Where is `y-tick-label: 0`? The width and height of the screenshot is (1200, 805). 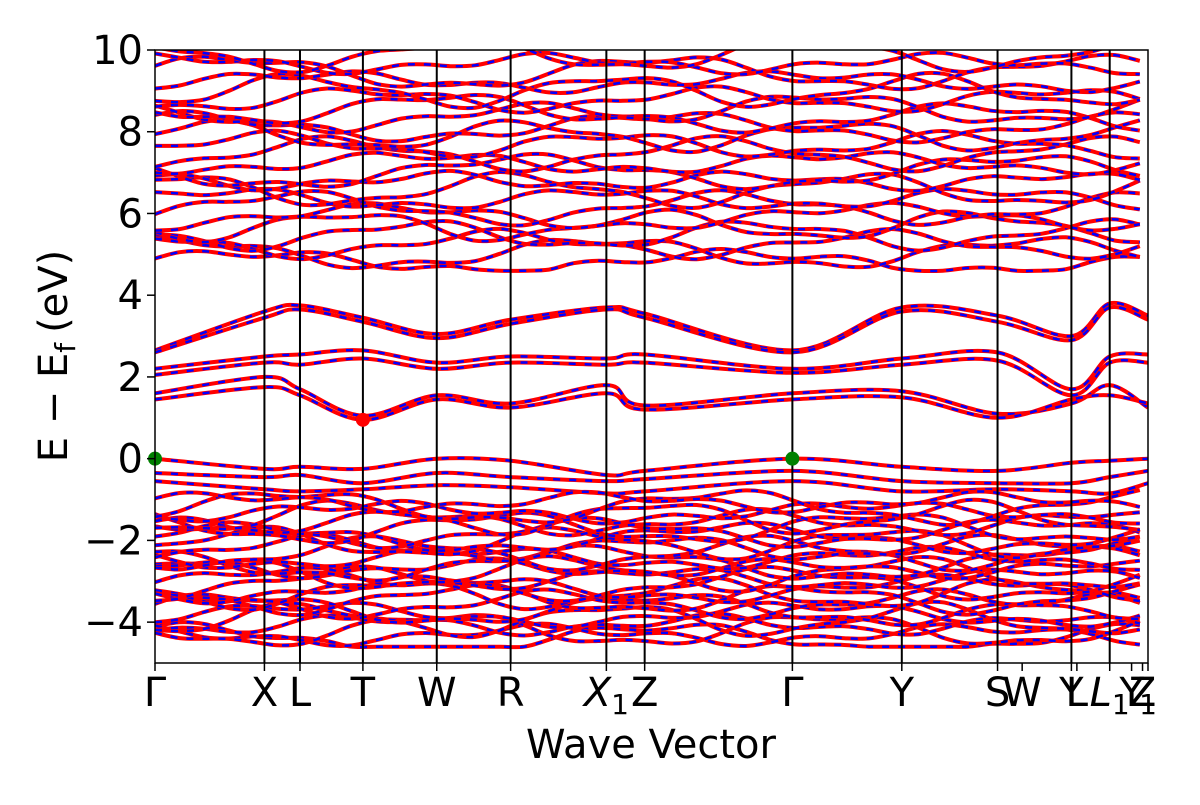
y-tick-label: 0 is located at coordinates (130, 460).